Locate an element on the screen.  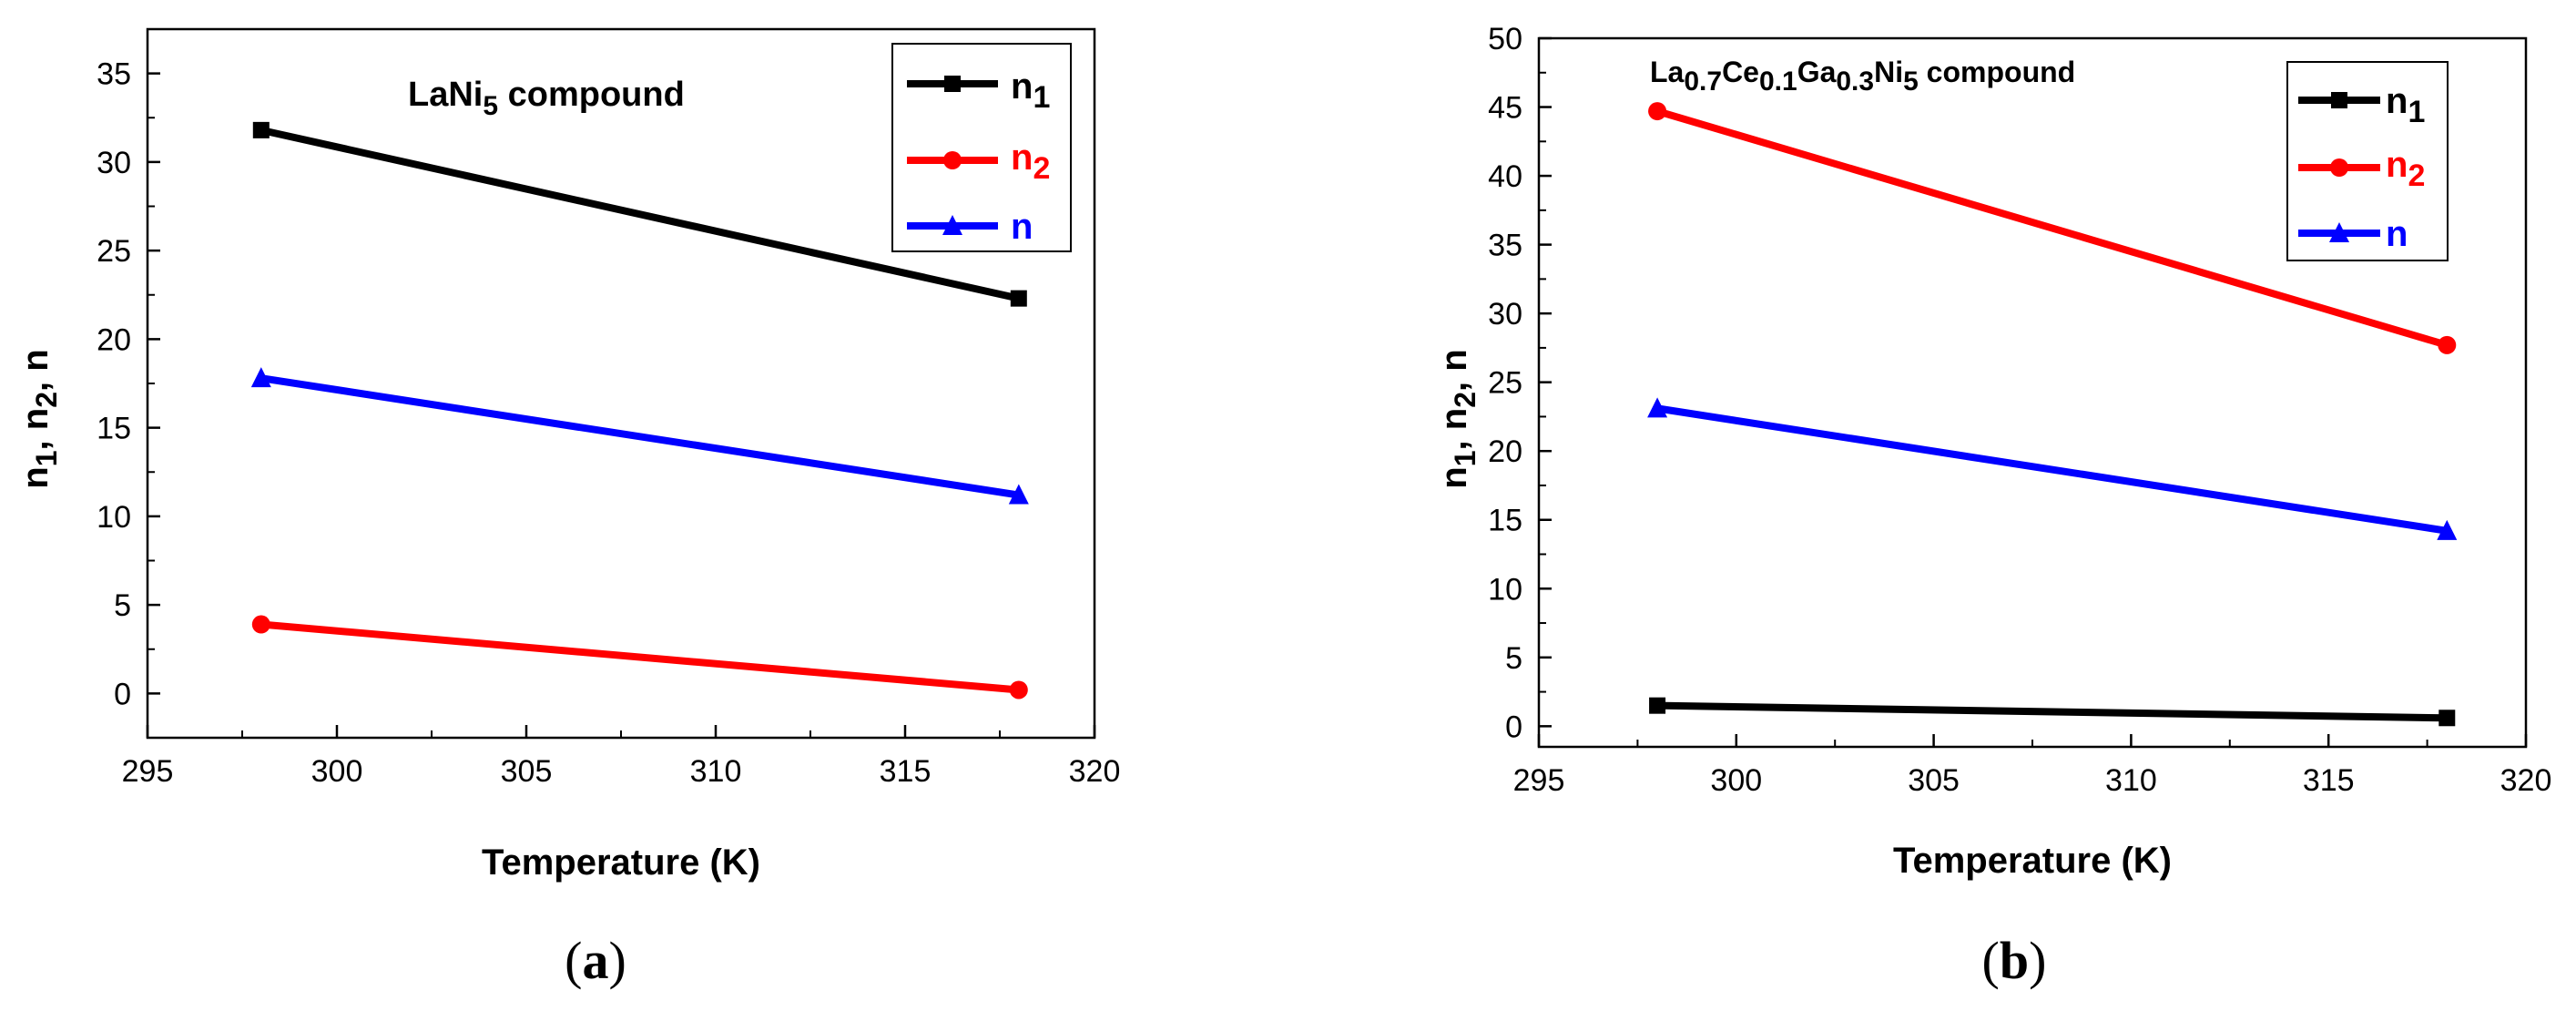
annotation-b-p2: Ce is located at coordinates (1740, 72).